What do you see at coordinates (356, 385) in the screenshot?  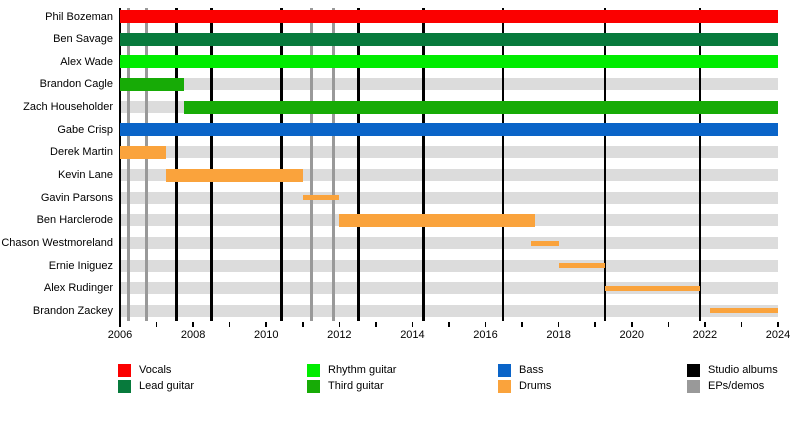 I see `legend-label: Third guitar` at bounding box center [356, 385].